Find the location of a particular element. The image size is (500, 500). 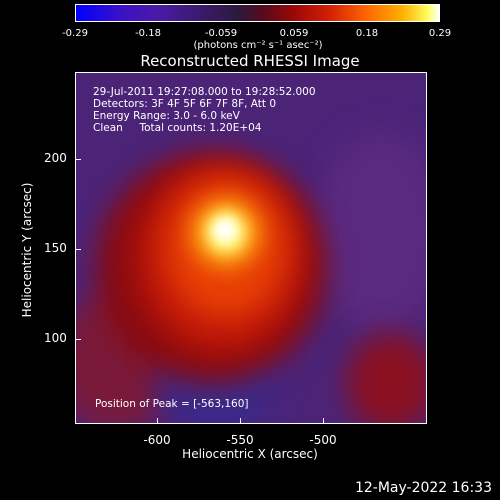

colorbar is located at coordinates (257, 13).